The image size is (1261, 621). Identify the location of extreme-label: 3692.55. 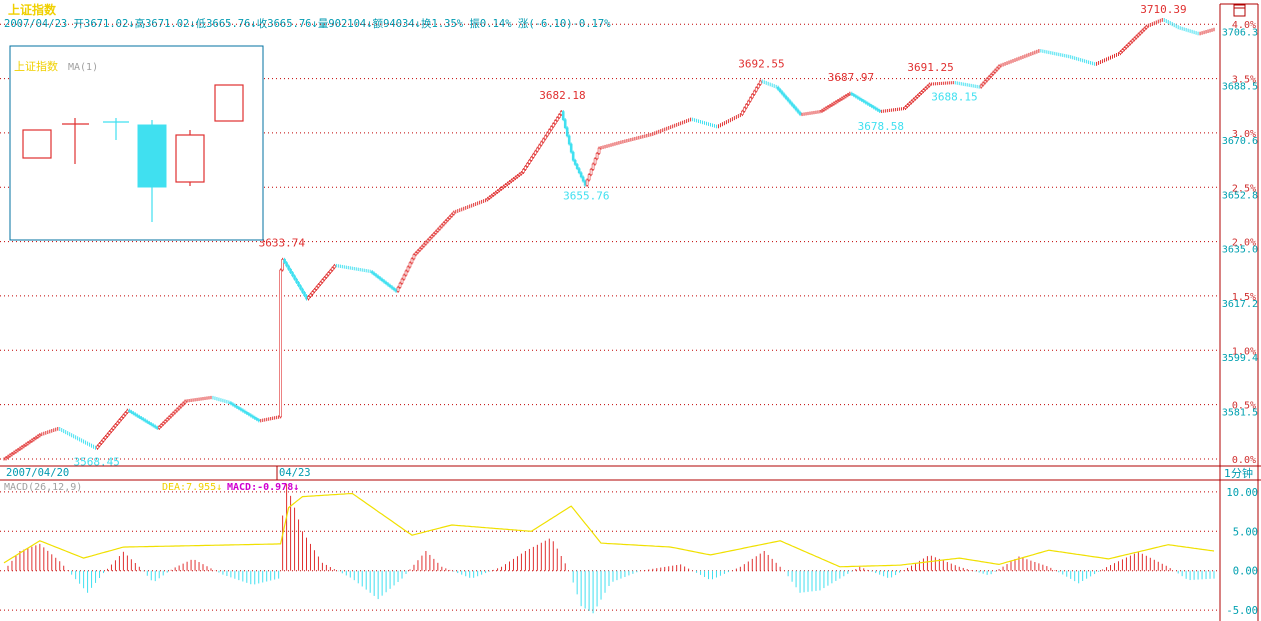
(761, 63).